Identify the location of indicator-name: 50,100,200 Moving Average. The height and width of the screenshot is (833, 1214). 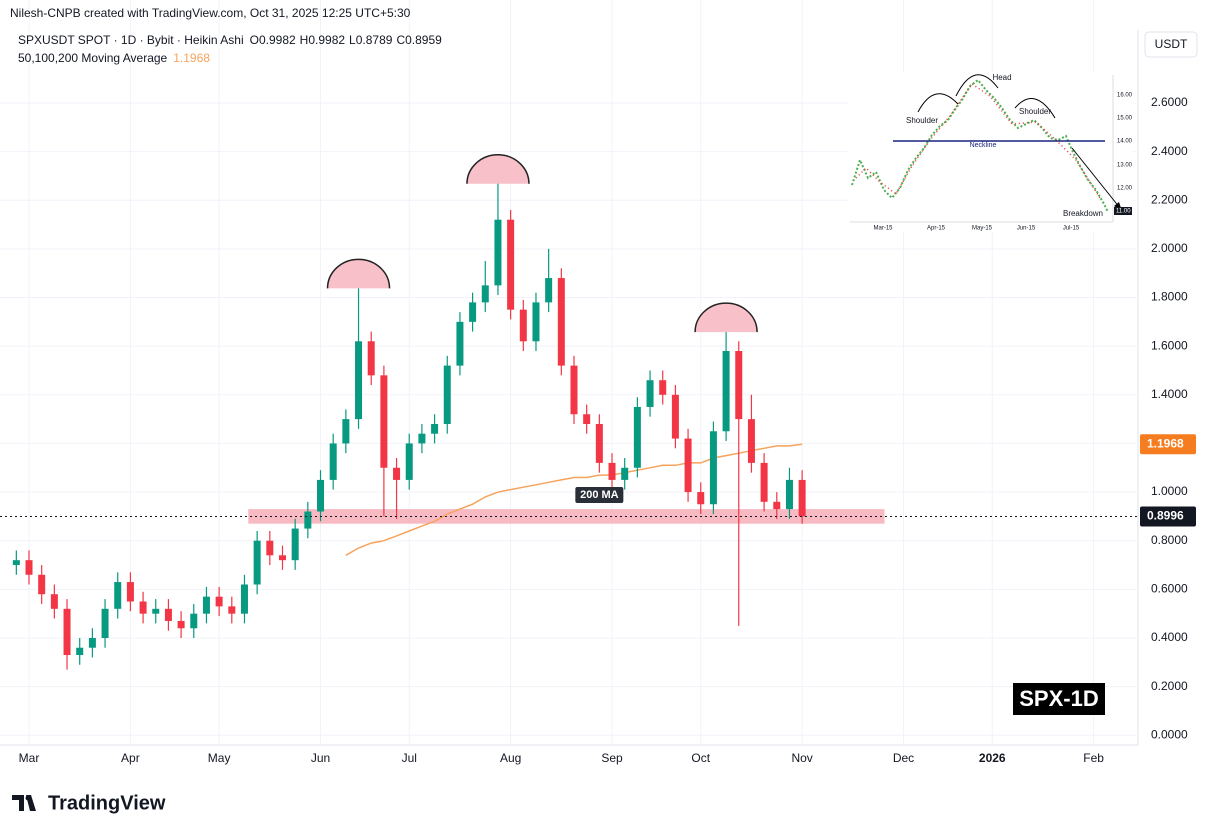
(93, 58).